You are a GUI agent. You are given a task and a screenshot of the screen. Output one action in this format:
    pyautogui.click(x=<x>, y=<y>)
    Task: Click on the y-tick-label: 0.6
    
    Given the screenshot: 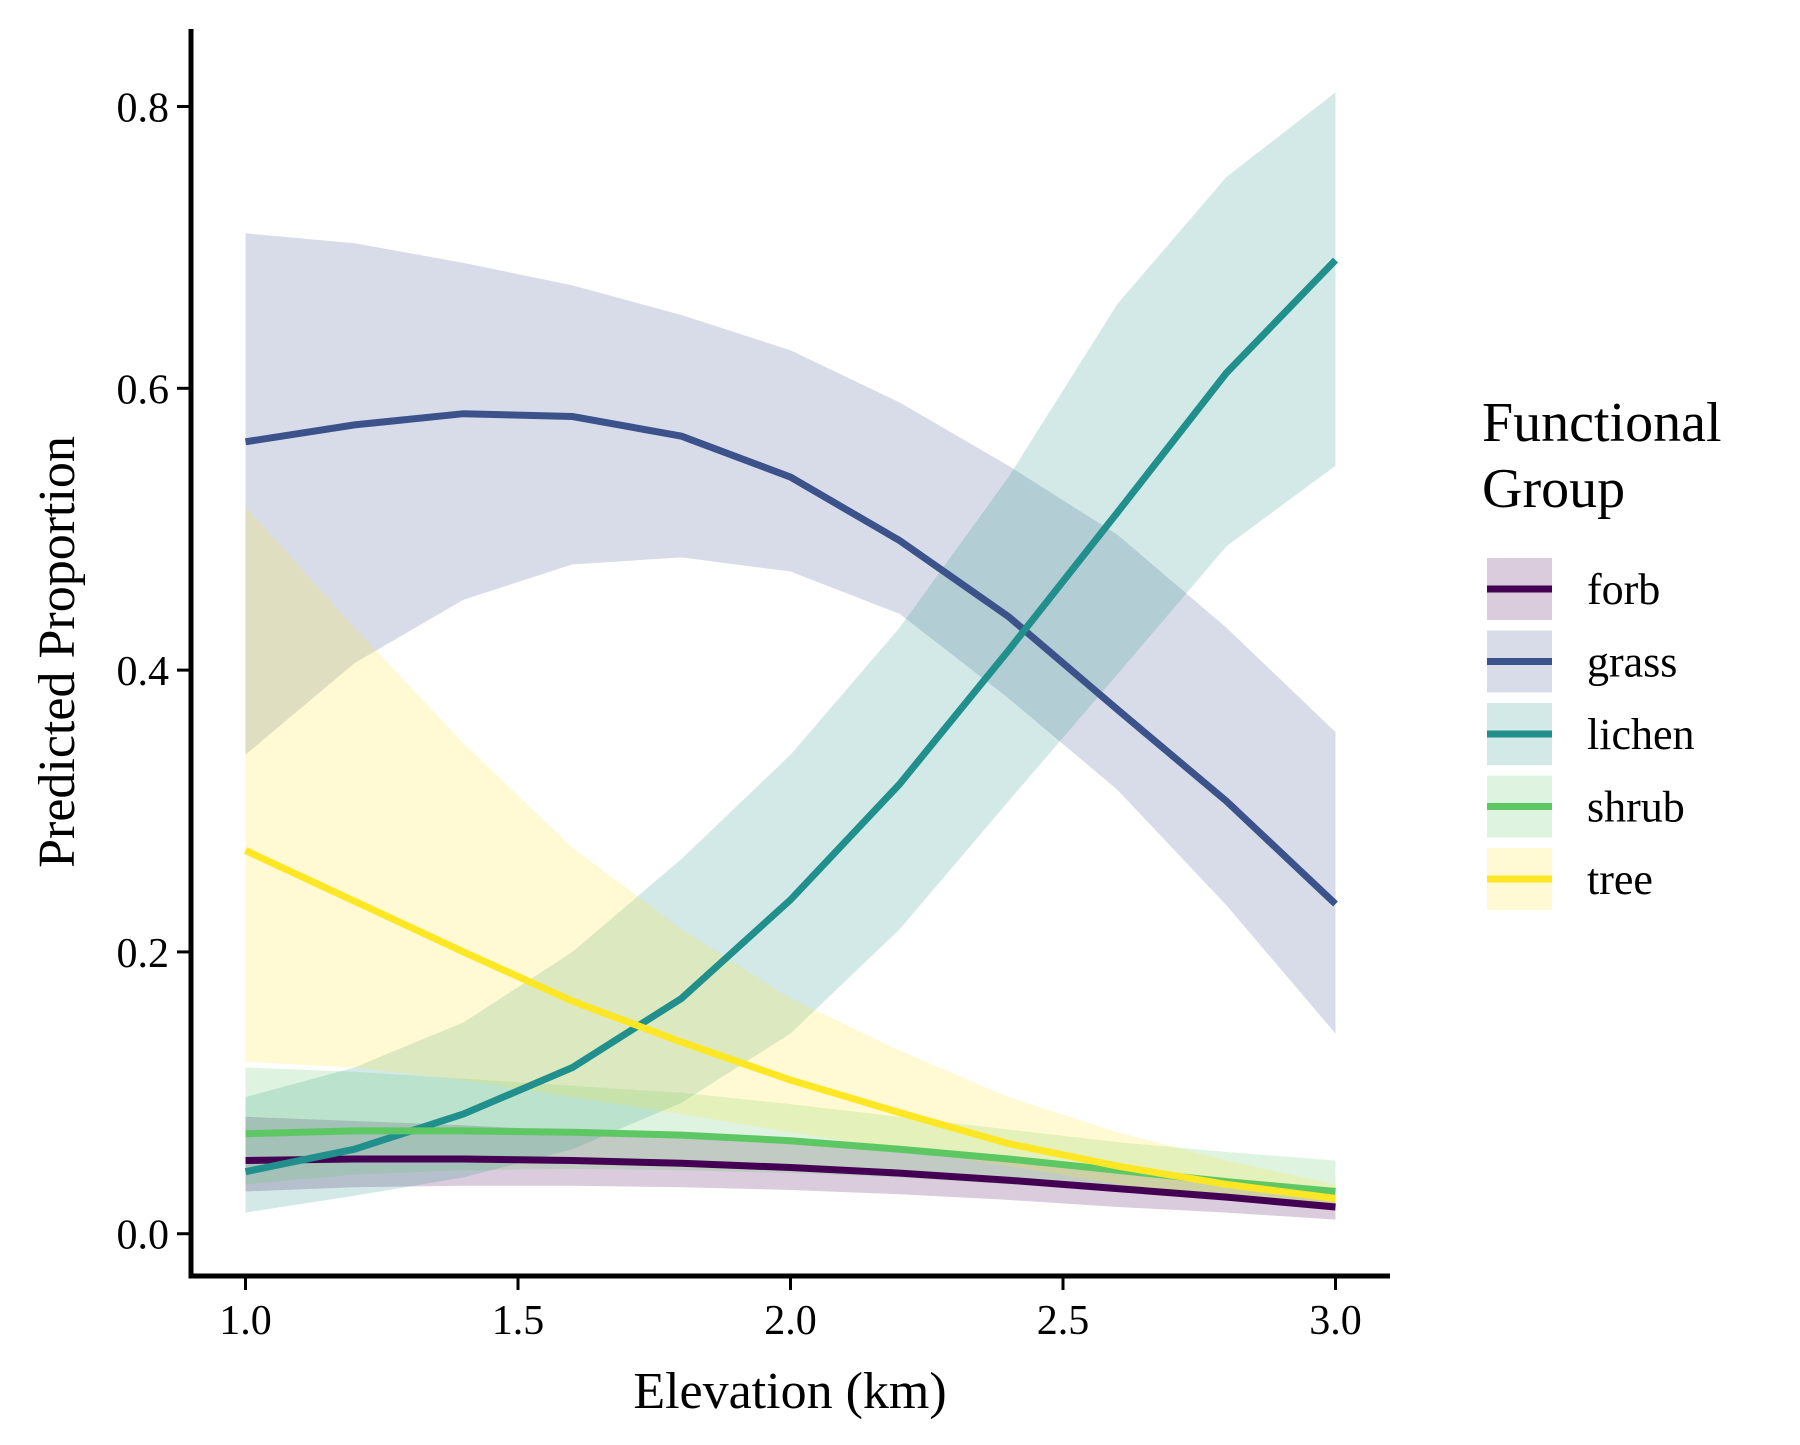 What is the action you would take?
    pyautogui.click(x=143, y=390)
    